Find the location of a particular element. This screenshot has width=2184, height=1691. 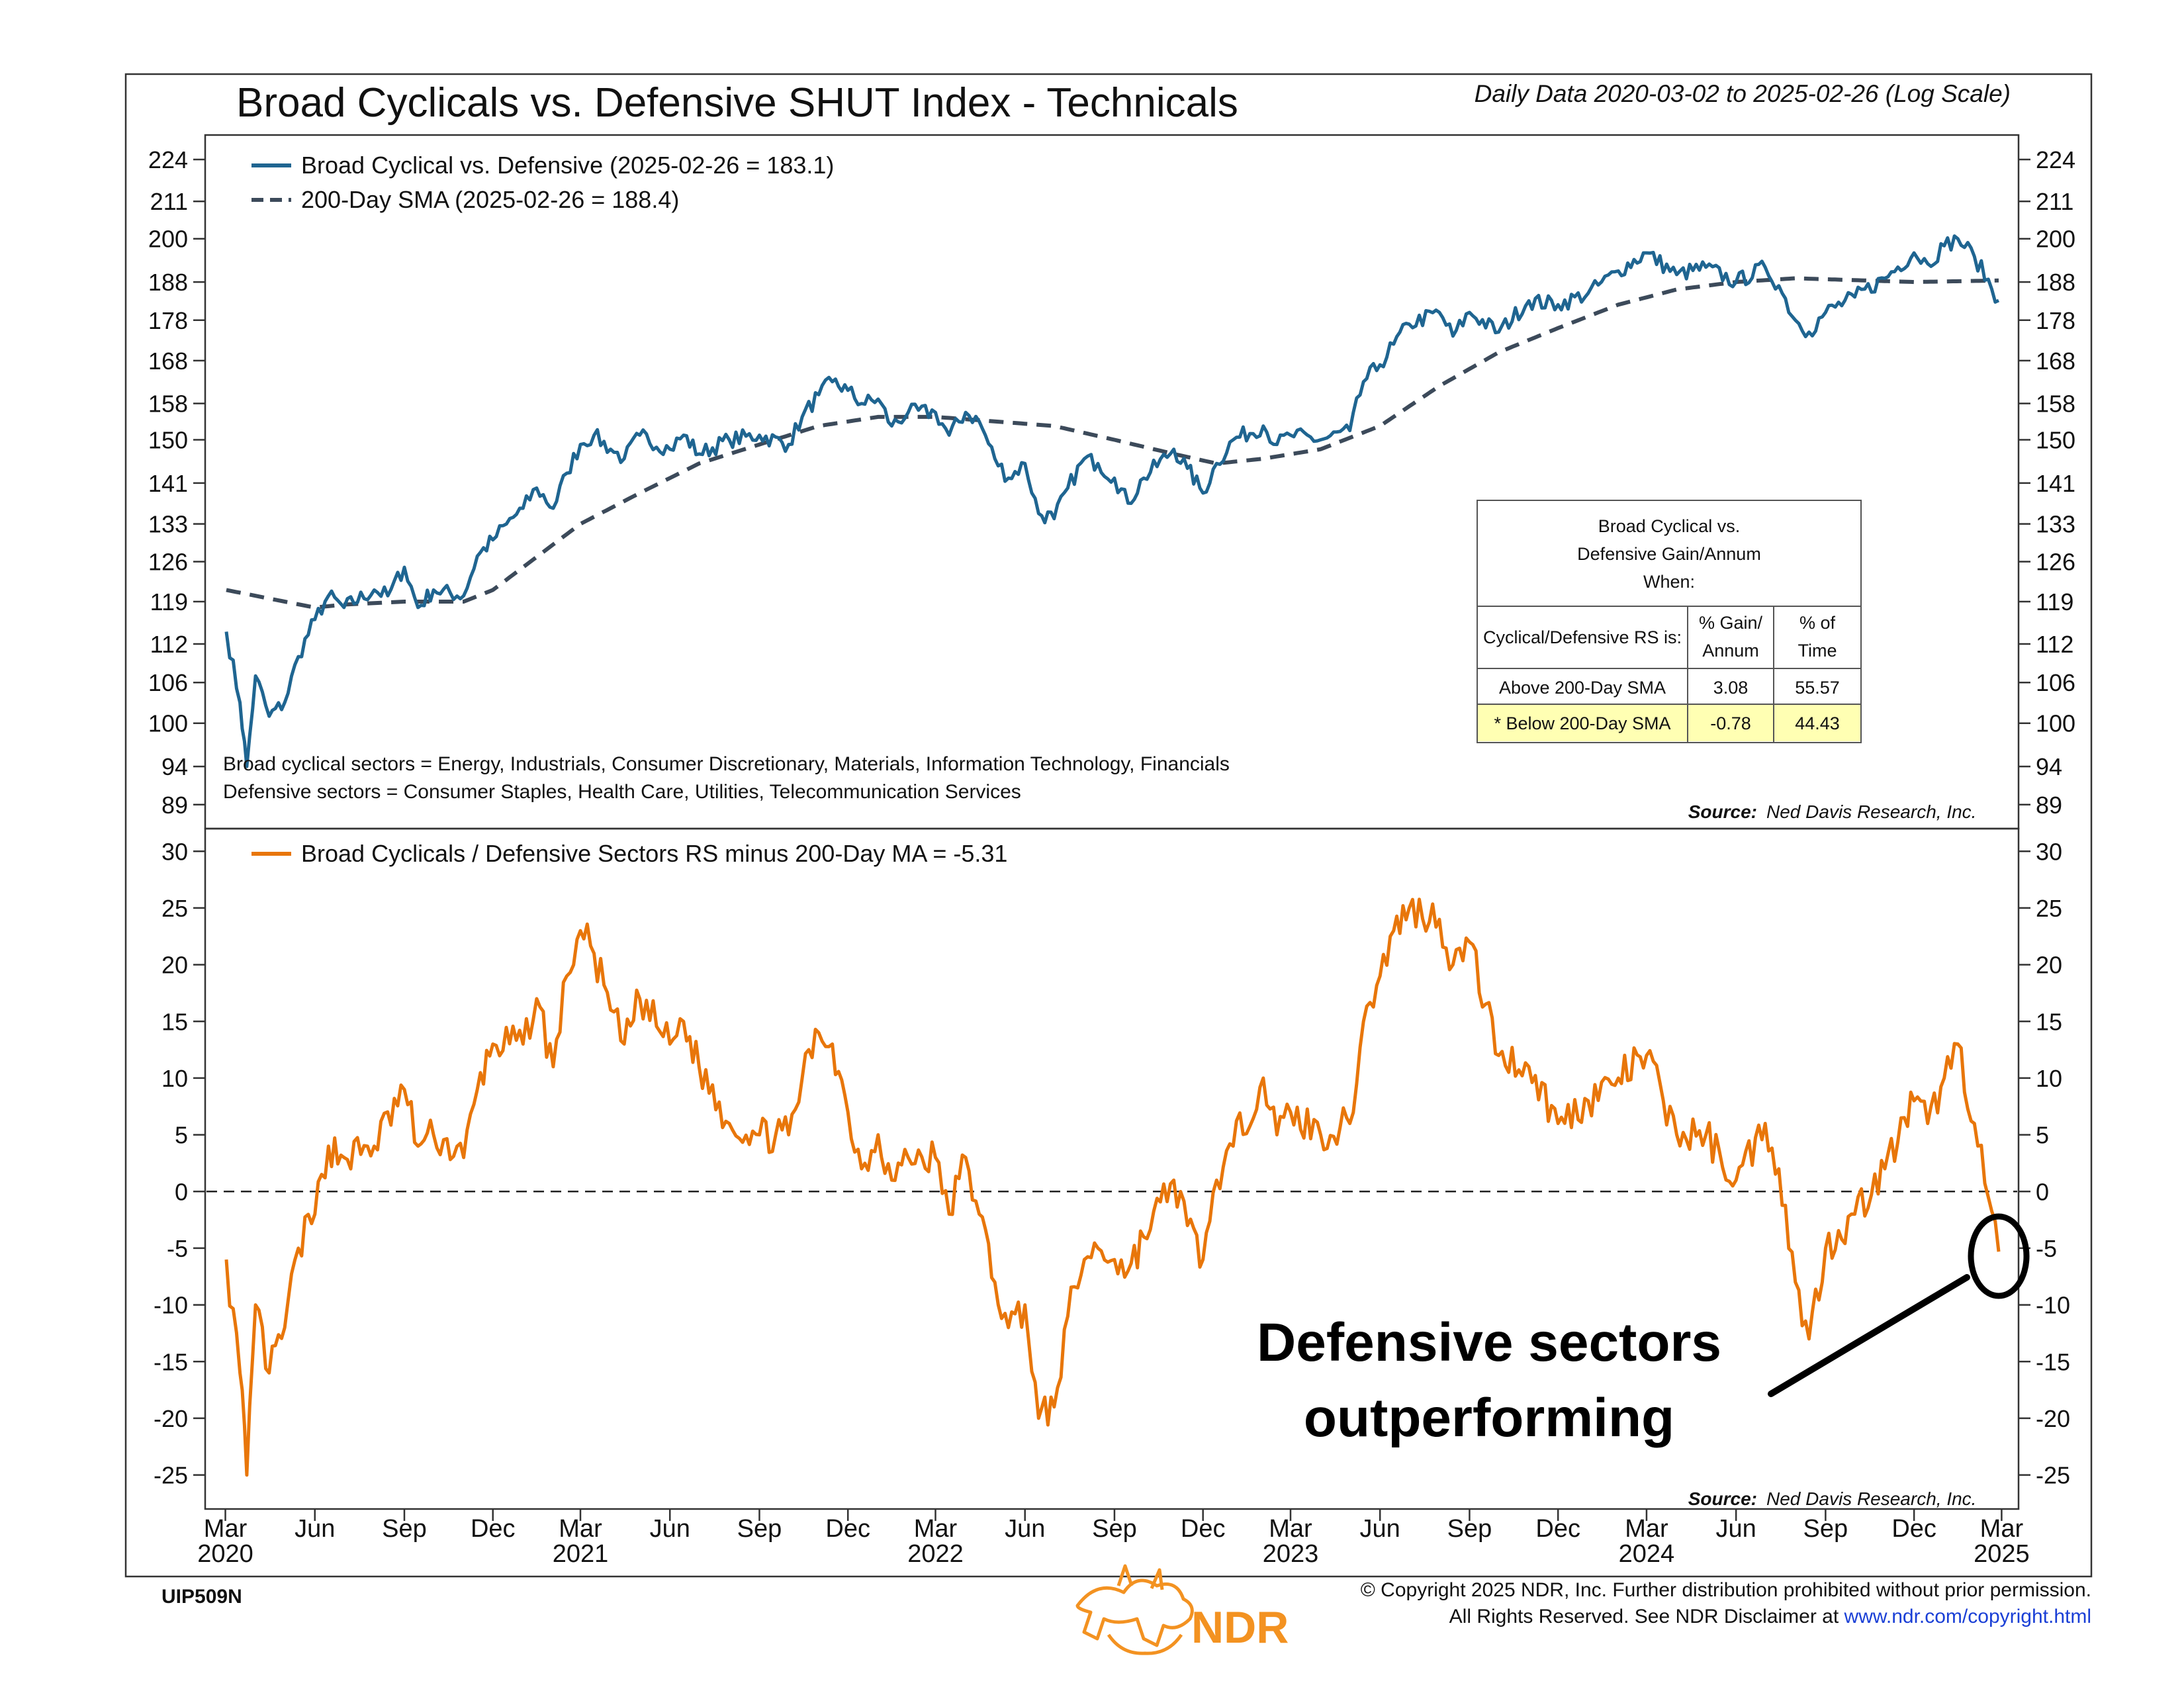

top-y-tick-label: 211 is located at coordinates (169, 202).